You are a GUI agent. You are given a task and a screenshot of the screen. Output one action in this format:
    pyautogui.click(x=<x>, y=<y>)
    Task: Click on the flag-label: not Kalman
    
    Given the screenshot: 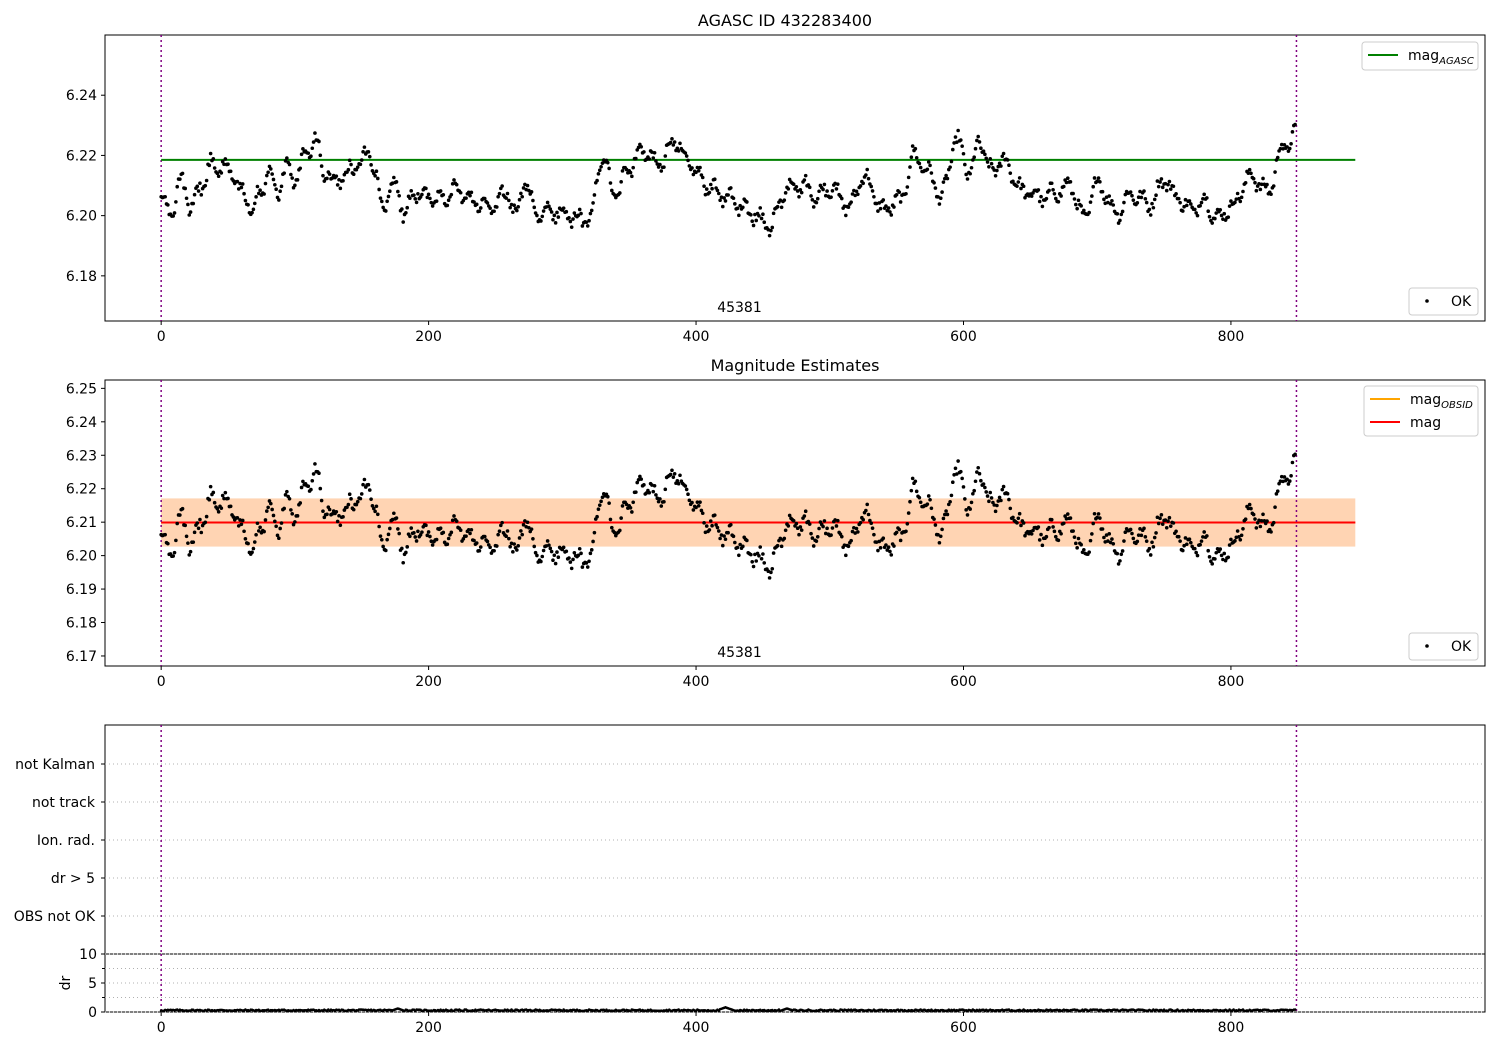 What is the action you would take?
    pyautogui.click(x=55, y=765)
    